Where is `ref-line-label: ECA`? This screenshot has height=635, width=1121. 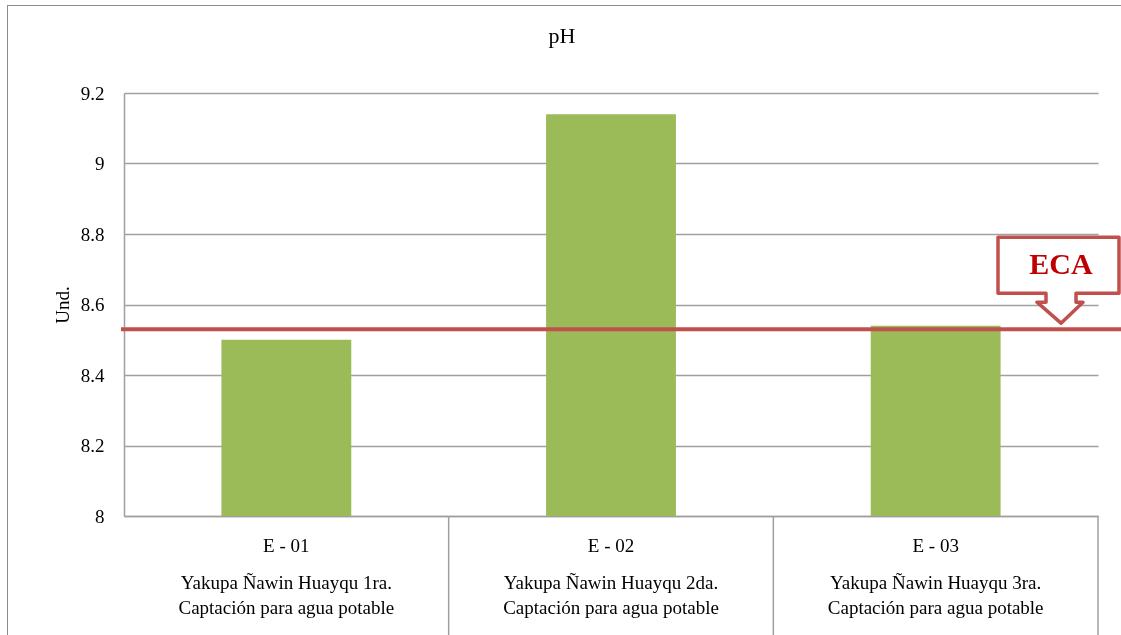
ref-line-label: ECA is located at coordinates (1061, 264).